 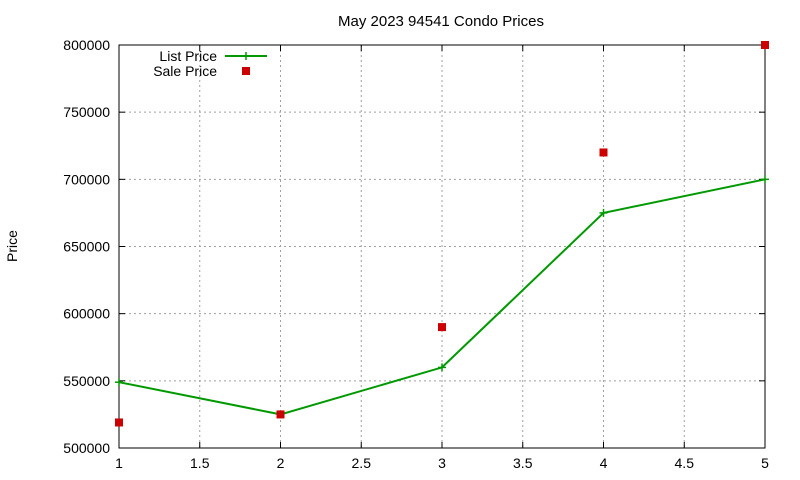 I want to click on y-axis-label: Price, so click(x=12, y=246).